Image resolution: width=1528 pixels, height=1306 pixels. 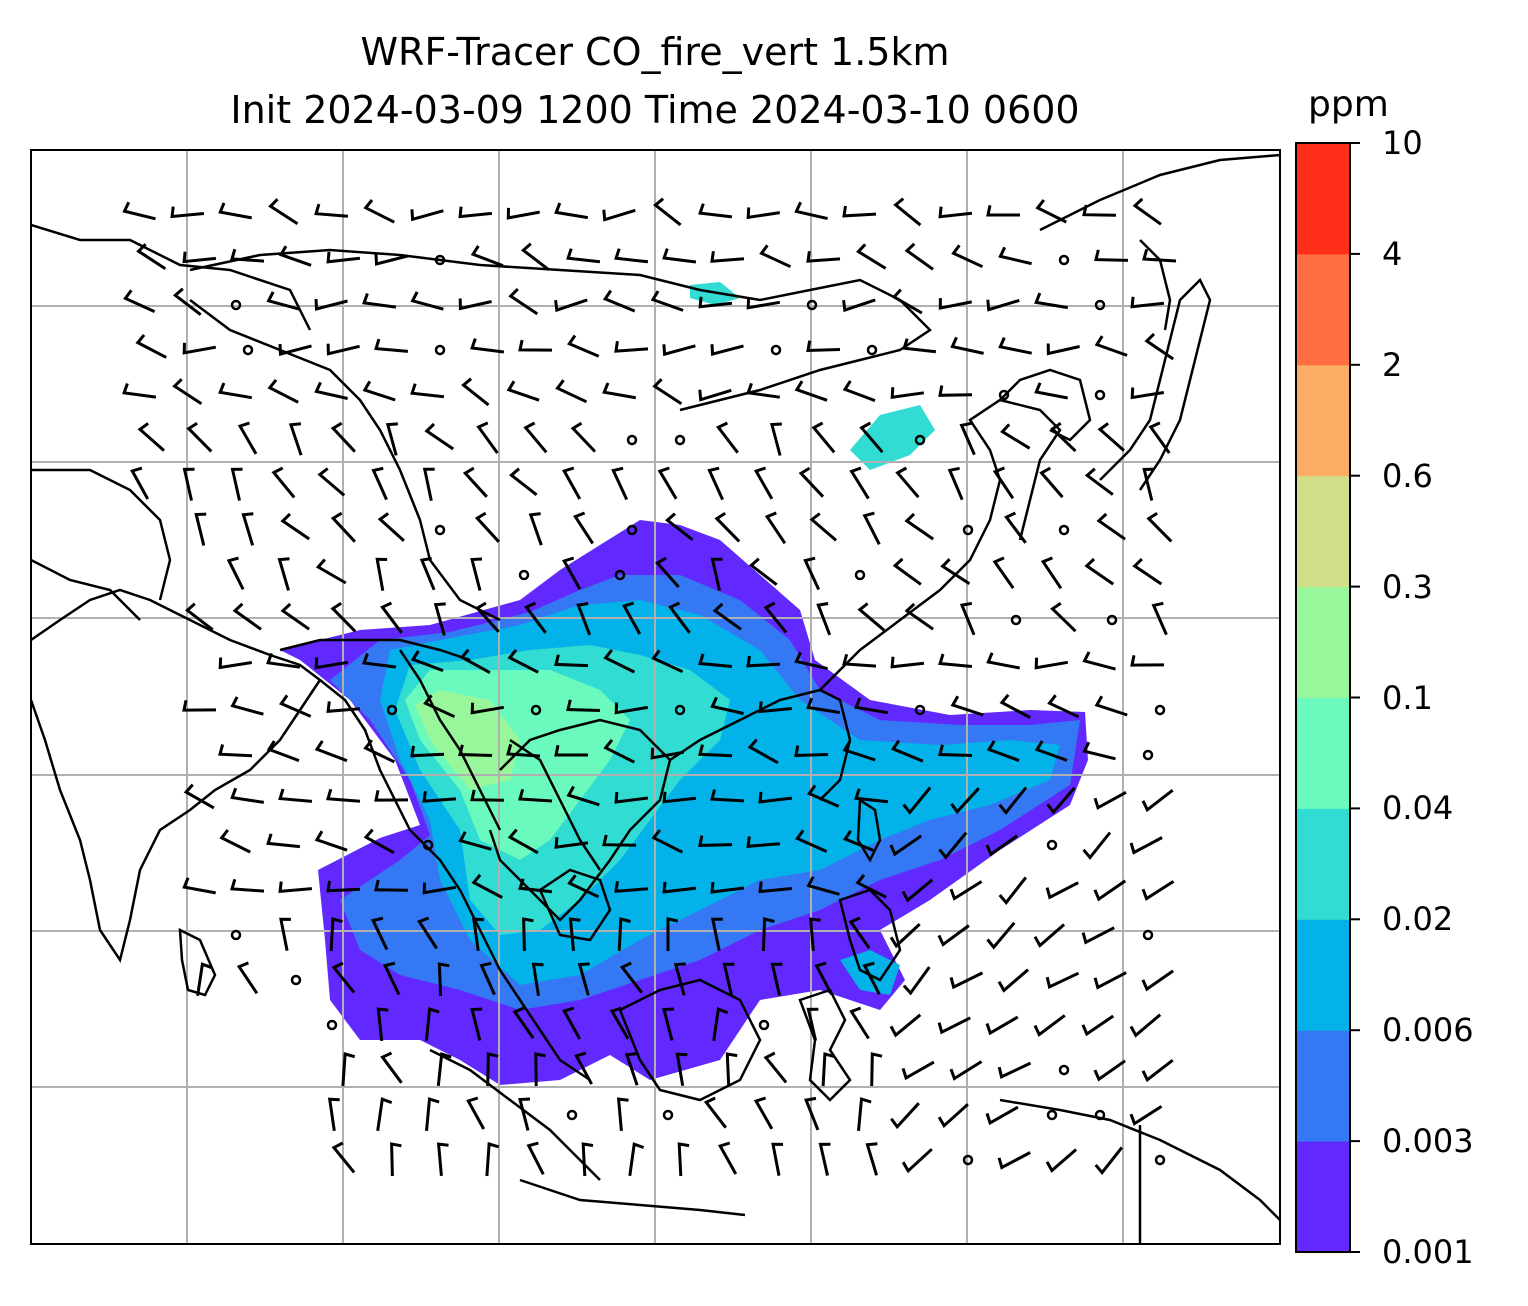 What do you see at coordinates (1045, 405) in the screenshot?
I see `coastline-korea` at bounding box center [1045, 405].